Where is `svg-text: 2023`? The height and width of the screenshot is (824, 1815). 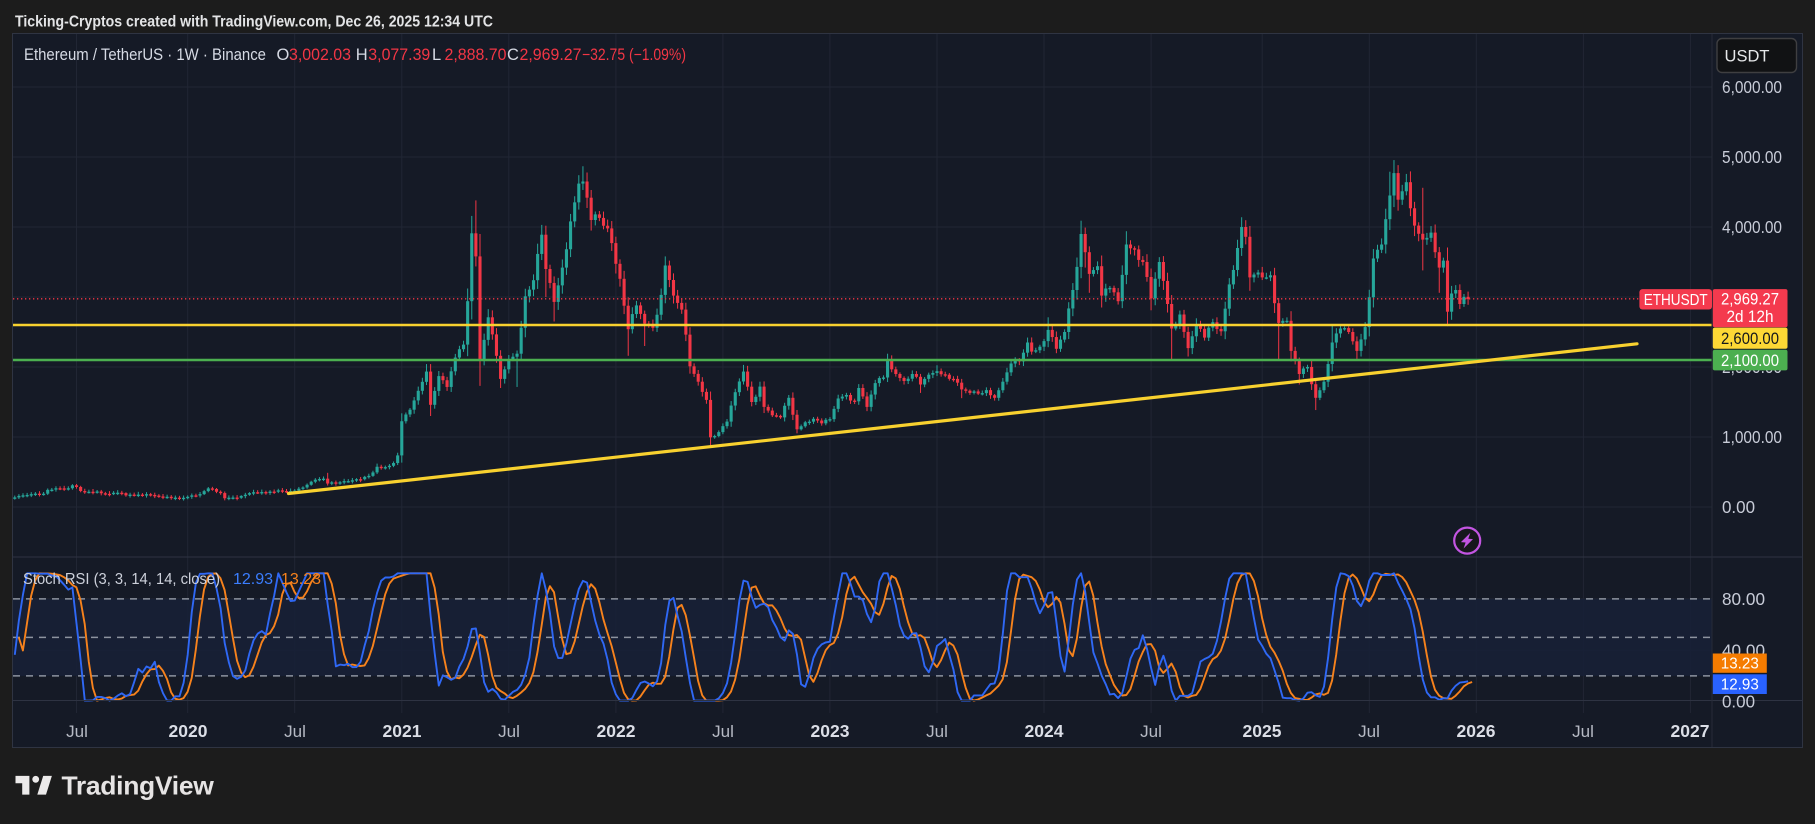 svg-text: 2023 is located at coordinates (830, 731).